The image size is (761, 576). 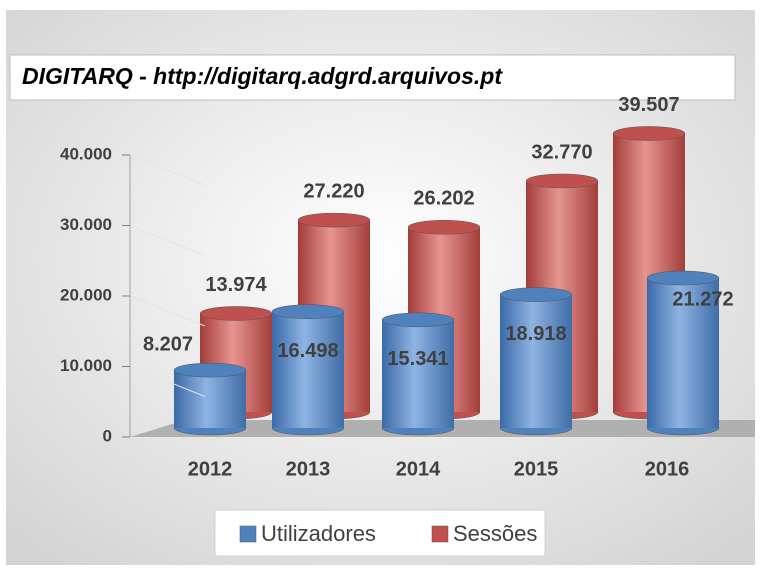 I want to click on x-tick-label: 2012, so click(x=210, y=469).